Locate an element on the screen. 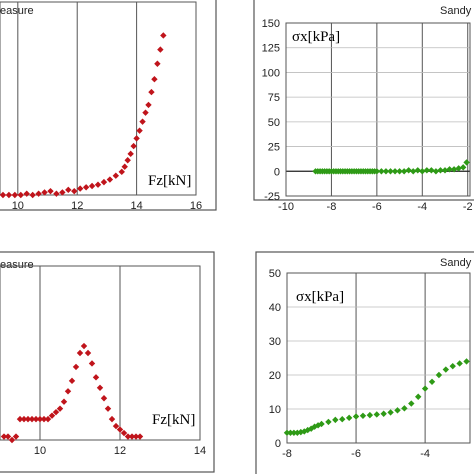  tick-labels: 10 12 14 is located at coordinates (120, 451).